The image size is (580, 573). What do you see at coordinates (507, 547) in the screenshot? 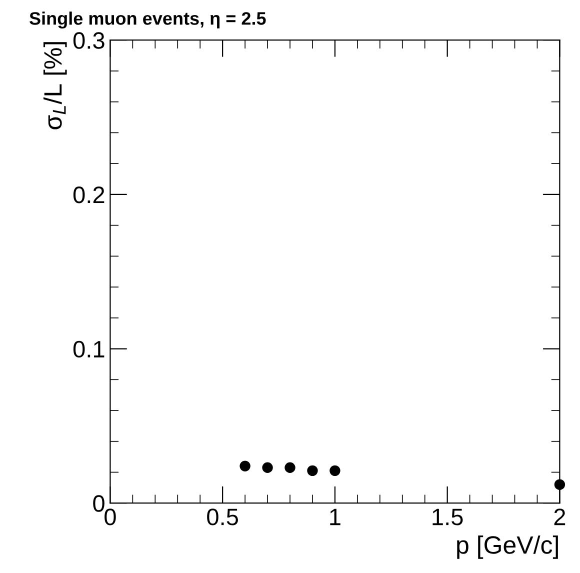
I see `x-axis-title: p [GeV/c]` at bounding box center [507, 547].